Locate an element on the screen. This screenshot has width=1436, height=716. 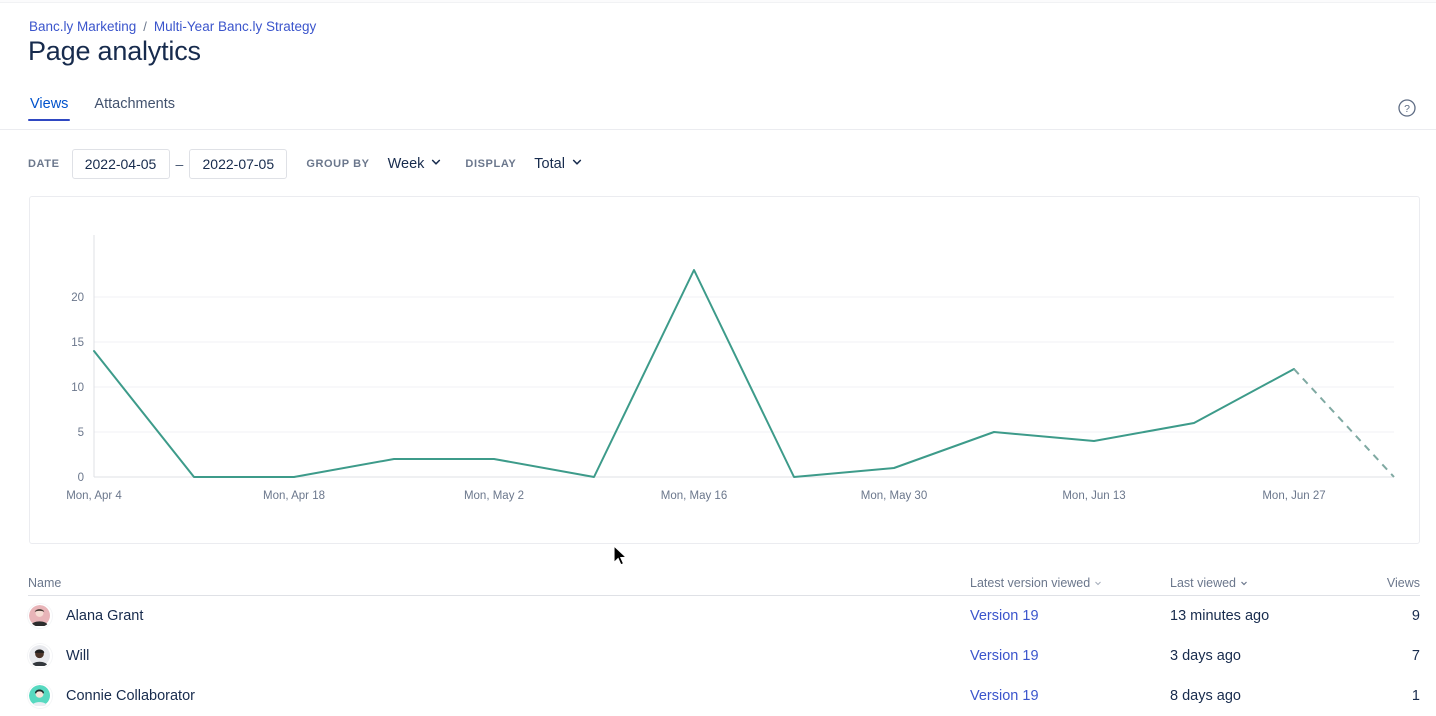
column-header-name: Name is located at coordinates (45, 582).